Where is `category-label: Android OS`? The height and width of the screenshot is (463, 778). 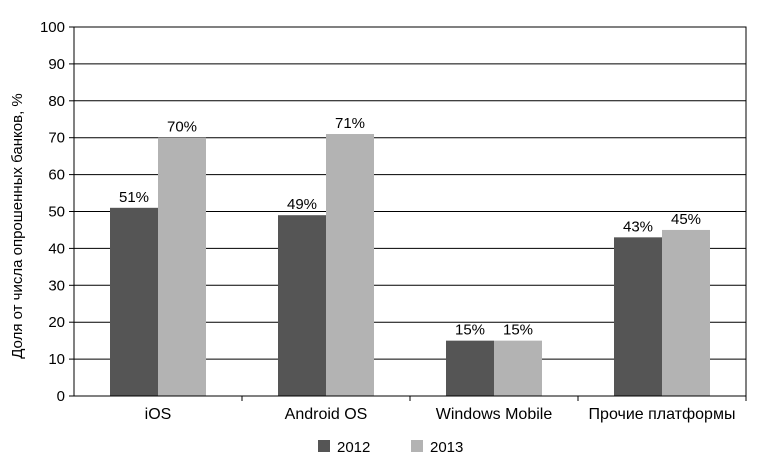
category-label: Android OS is located at coordinates (326, 414).